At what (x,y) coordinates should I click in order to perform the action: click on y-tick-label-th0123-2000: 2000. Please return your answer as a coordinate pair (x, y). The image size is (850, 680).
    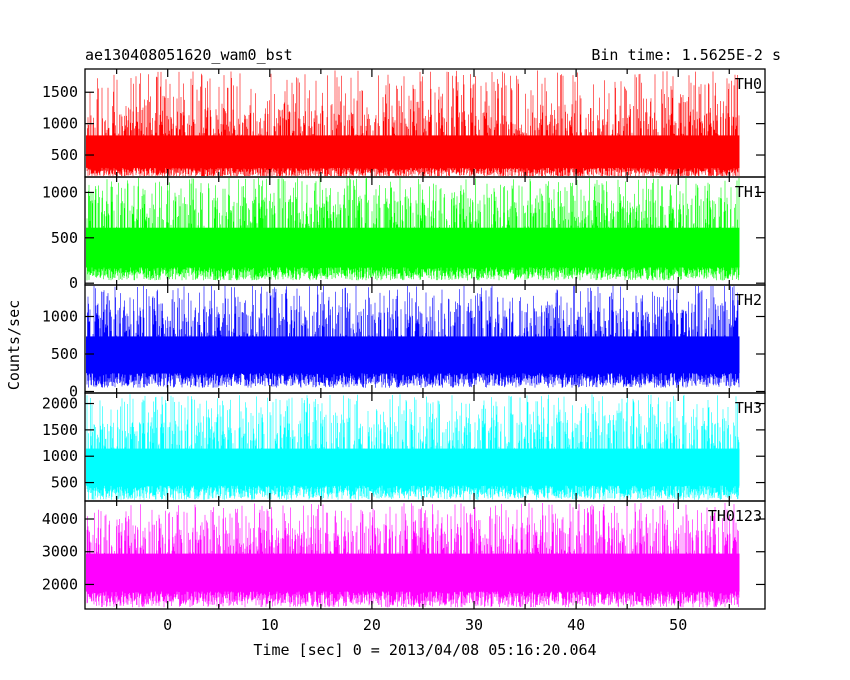
    Looking at the image, I should click on (60, 584).